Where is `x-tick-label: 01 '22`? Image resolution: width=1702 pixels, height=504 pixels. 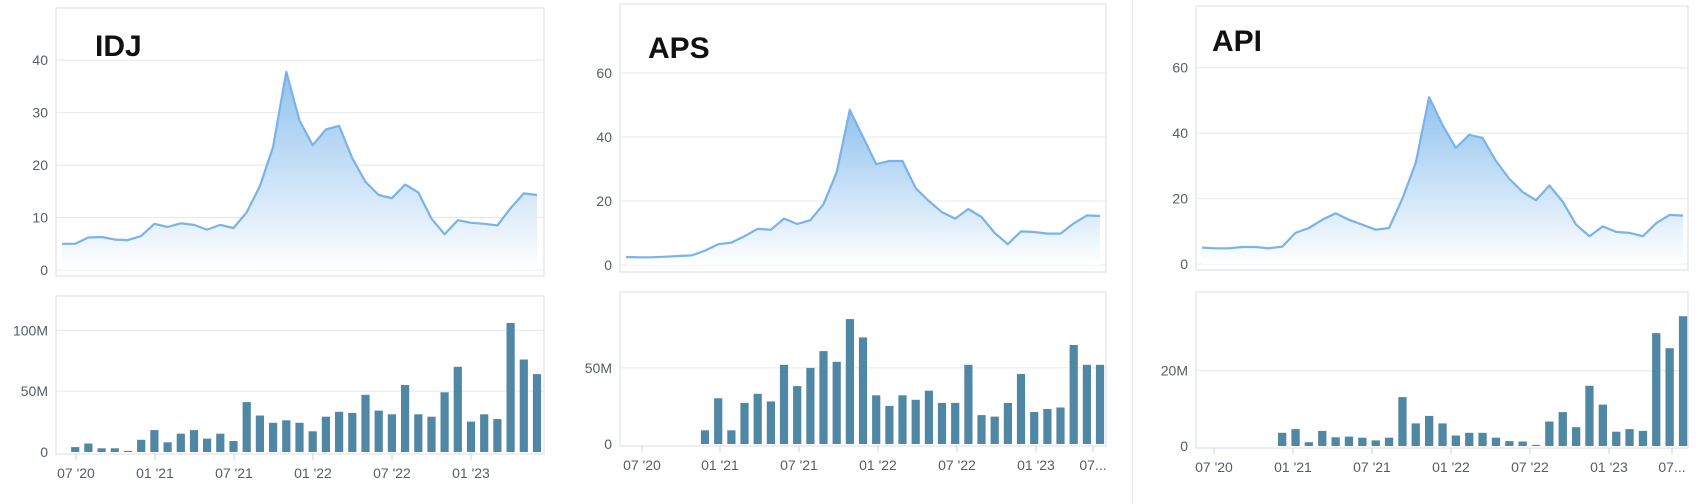
x-tick-label: 01 '22 is located at coordinates (313, 473).